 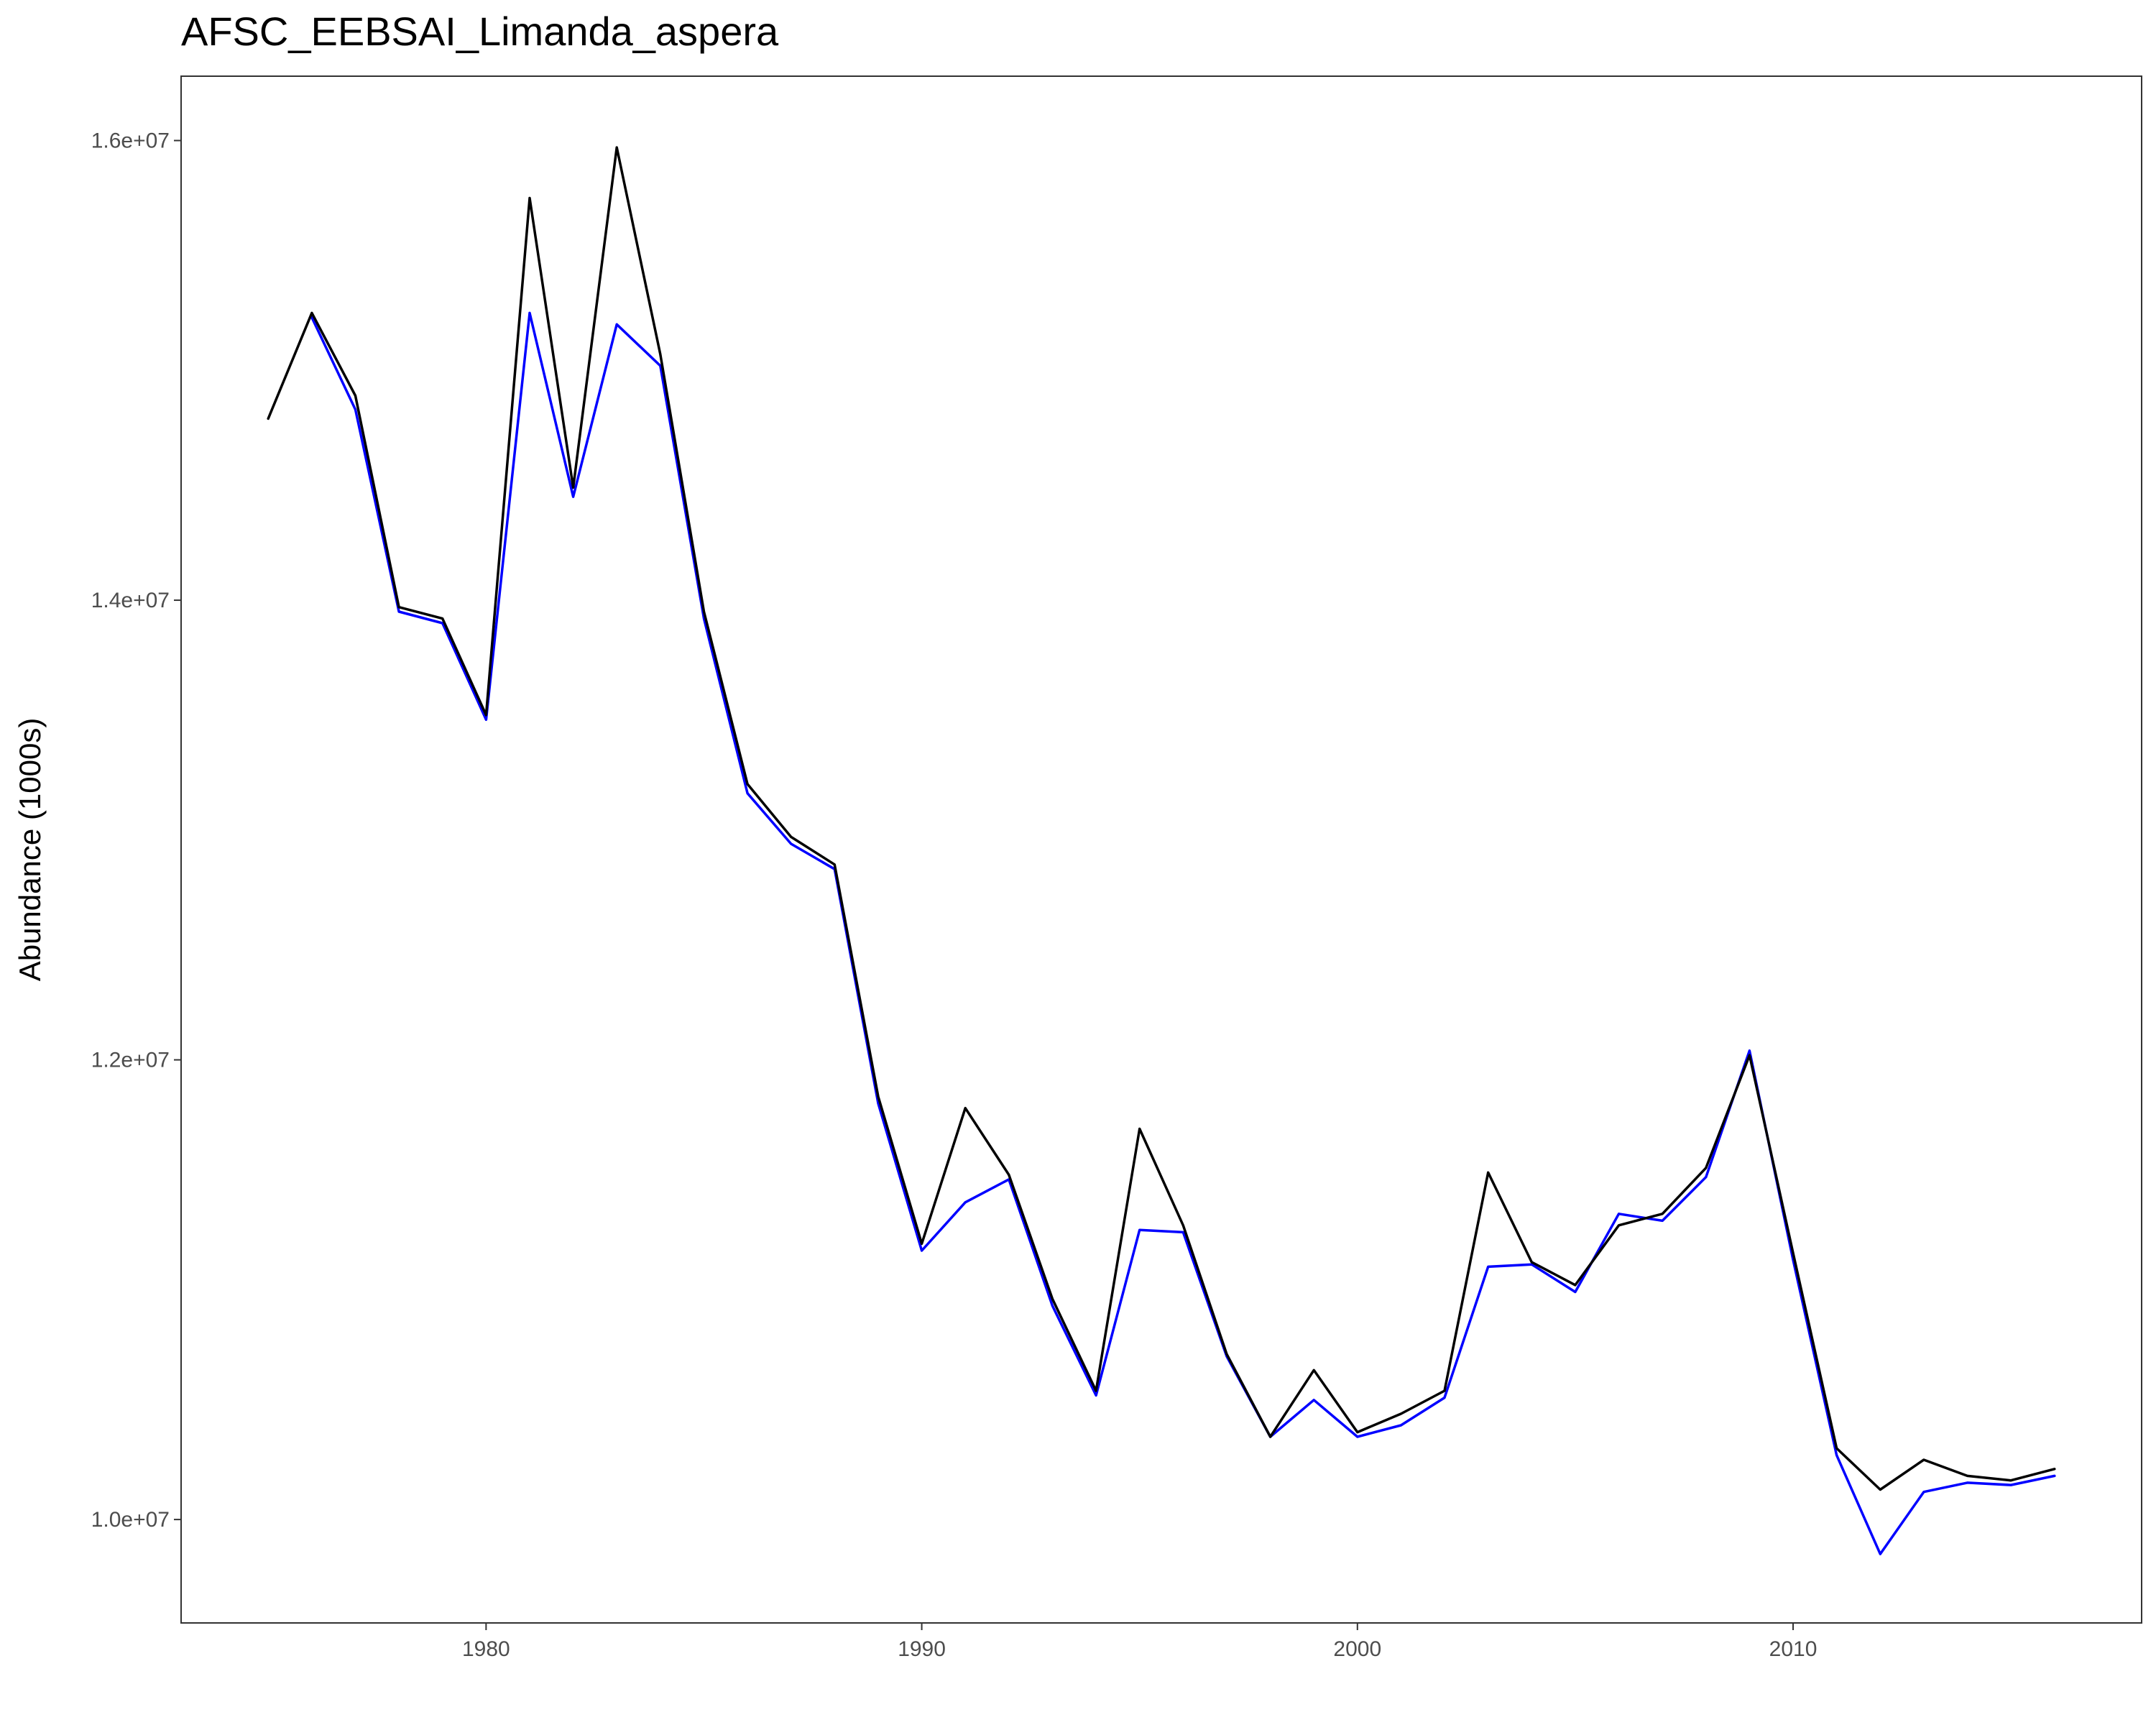 I want to click on y-tick-label: 1.6e+07, so click(x=130, y=141).